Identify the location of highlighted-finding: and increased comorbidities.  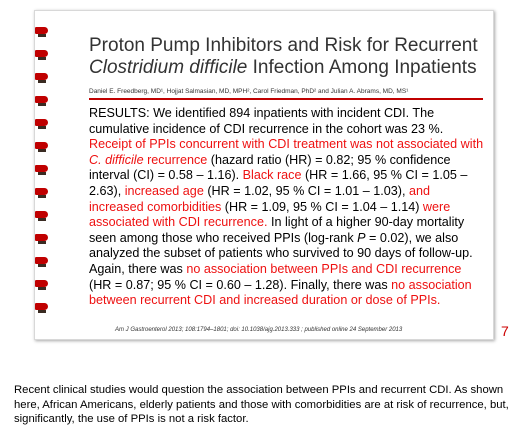
(259, 198).